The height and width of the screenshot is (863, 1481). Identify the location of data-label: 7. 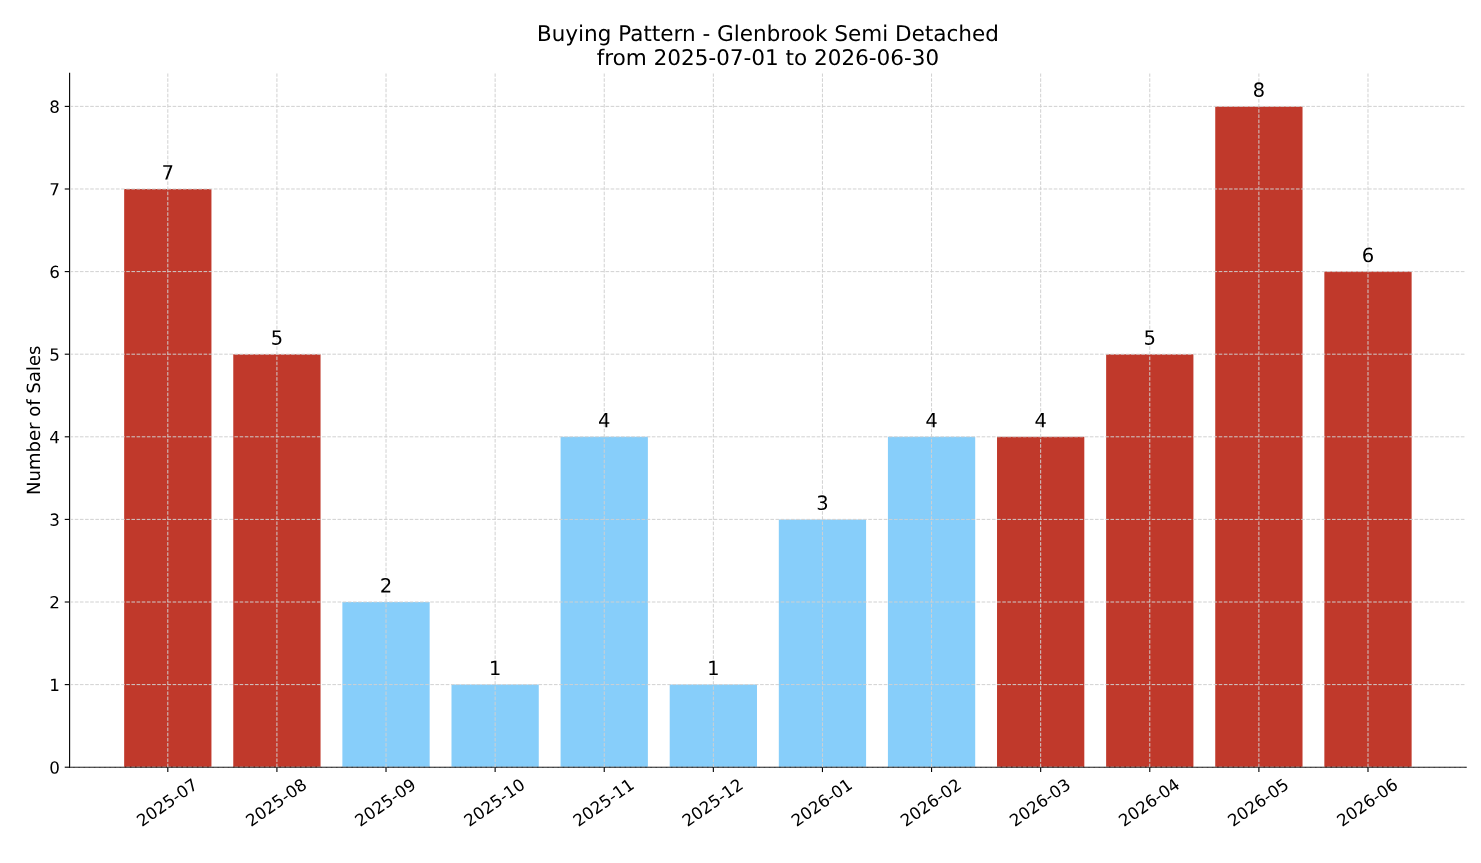
(168, 172).